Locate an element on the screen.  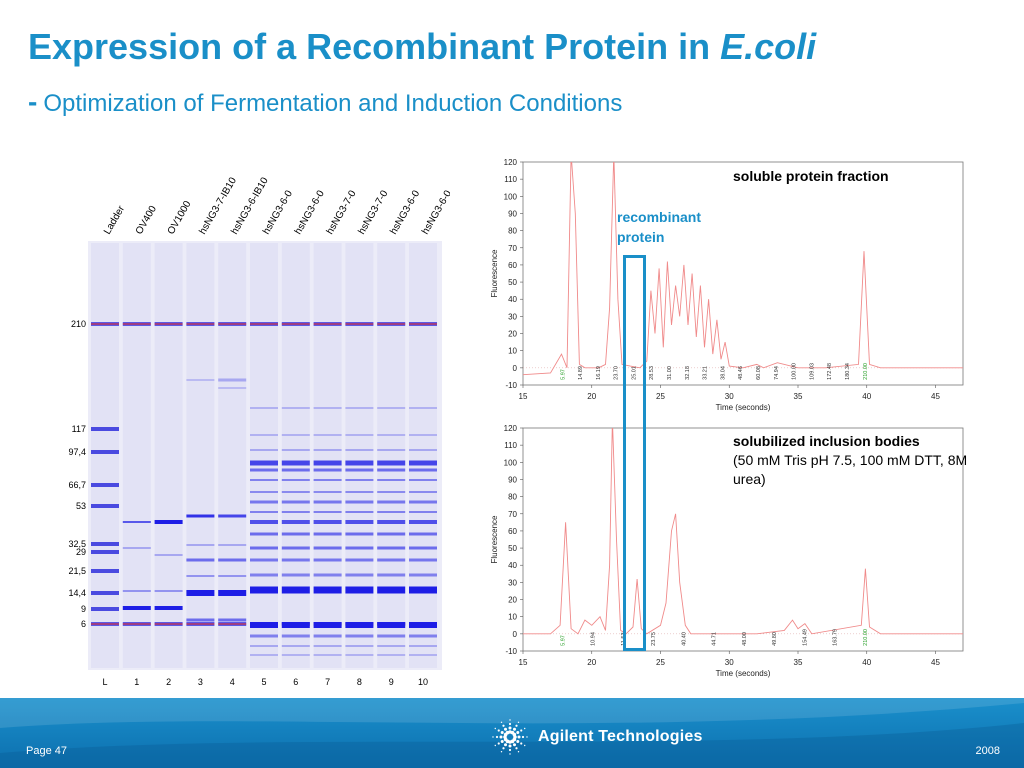
peak-label: 31.00 is located at coordinates (670, 373).